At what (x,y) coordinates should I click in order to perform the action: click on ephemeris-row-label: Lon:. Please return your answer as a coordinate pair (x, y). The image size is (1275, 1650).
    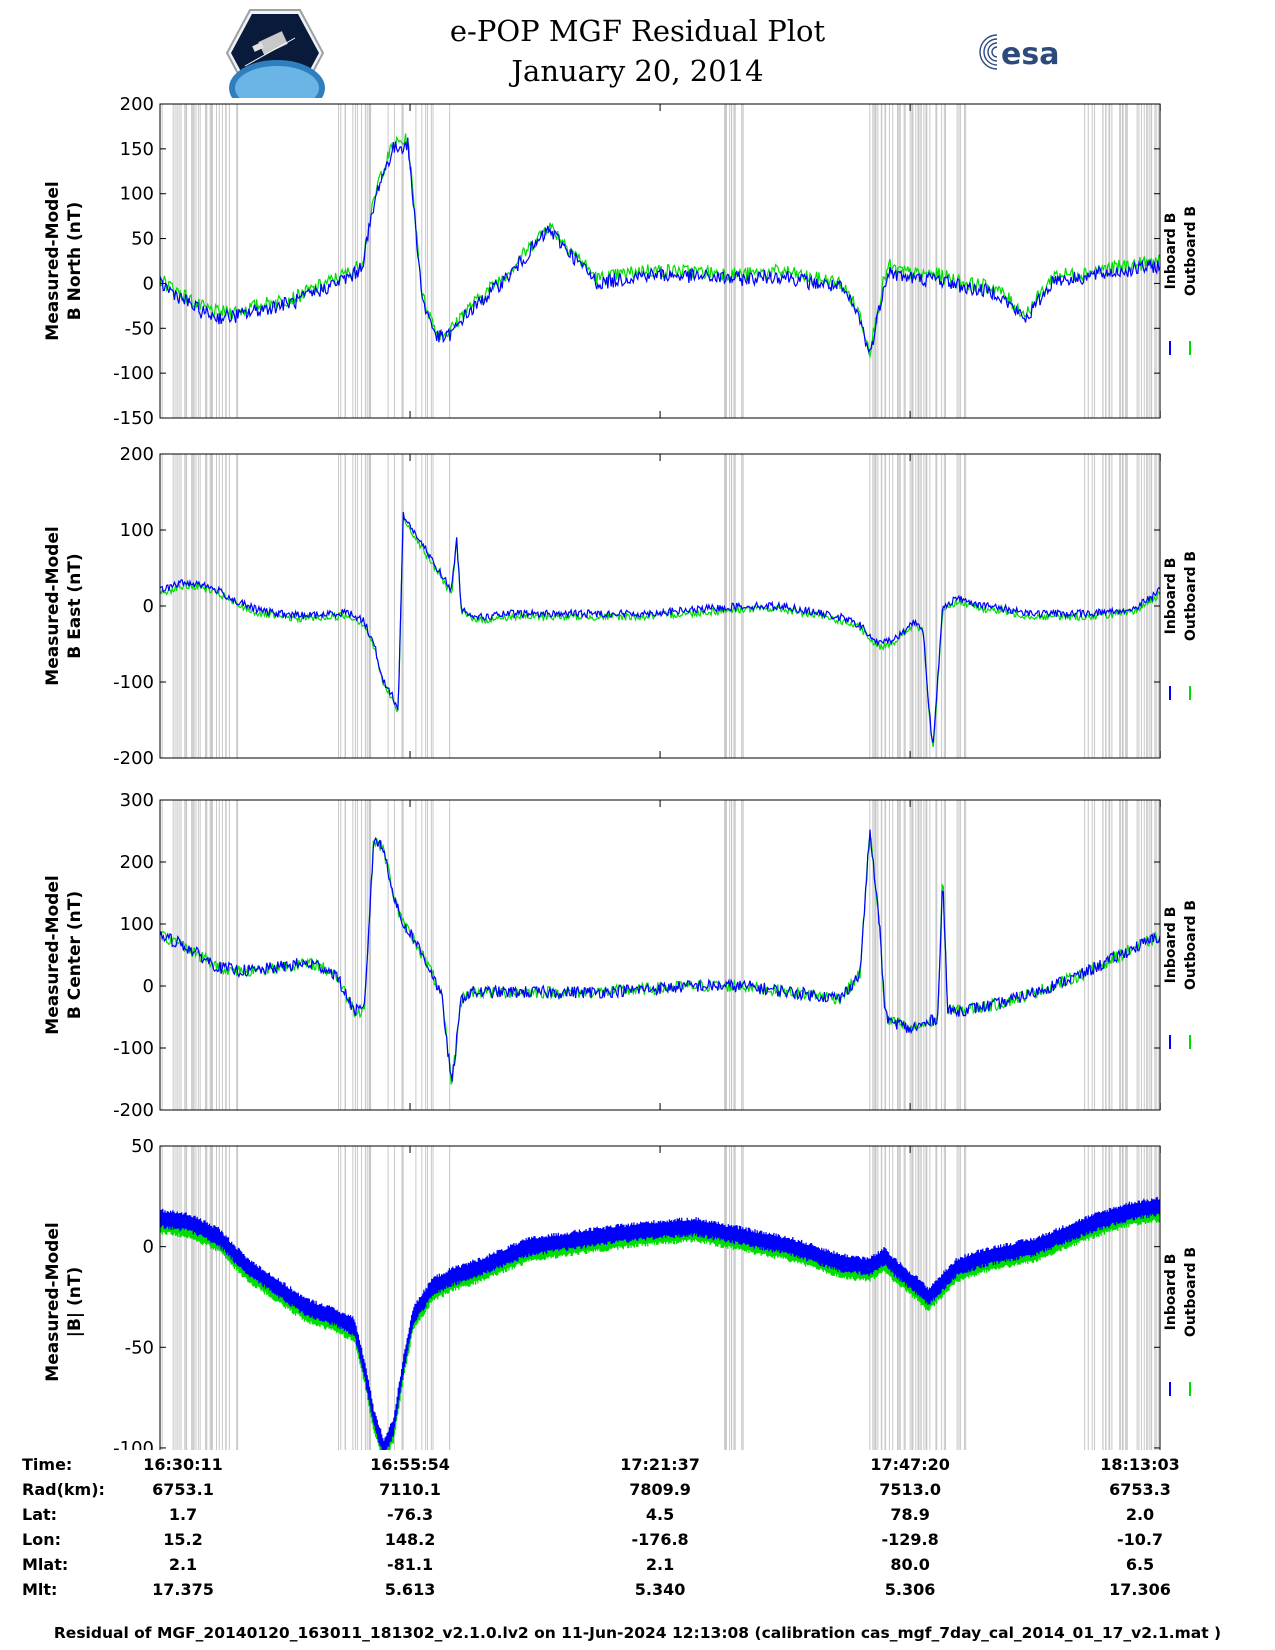
    Looking at the image, I should click on (41, 1539).